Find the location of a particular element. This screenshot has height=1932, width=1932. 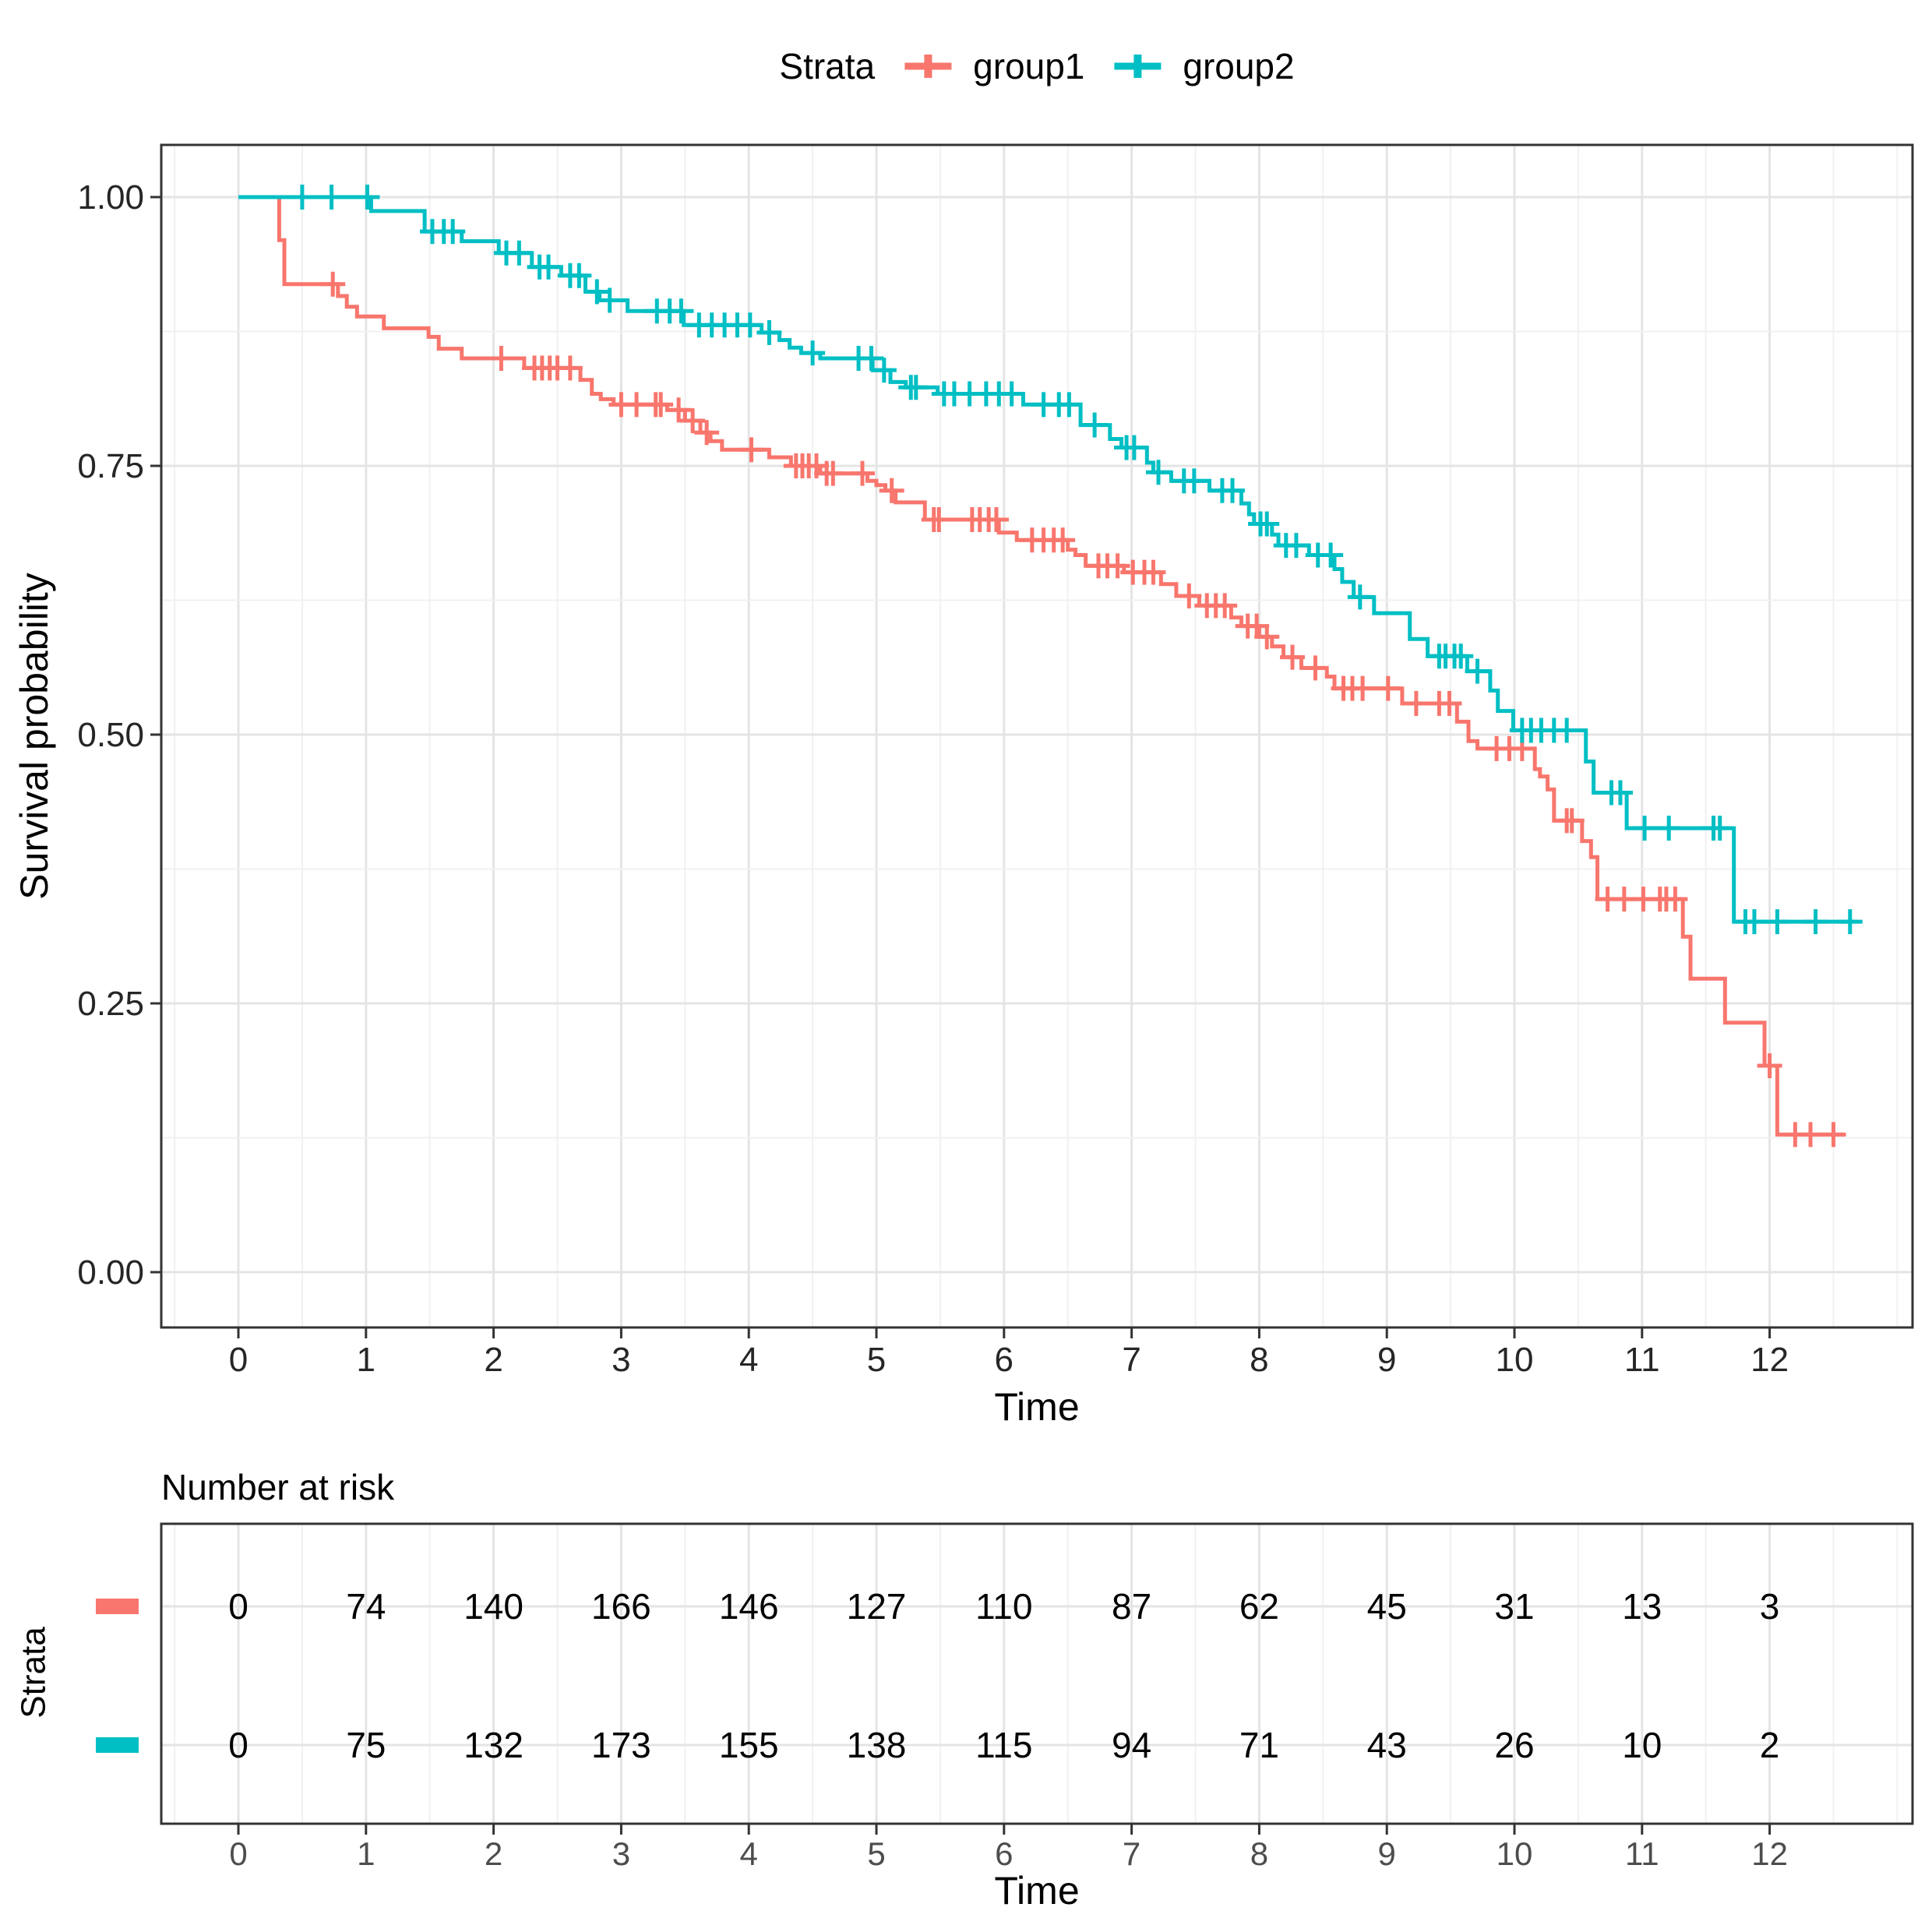

risk-count: 140 is located at coordinates (494, 1607).